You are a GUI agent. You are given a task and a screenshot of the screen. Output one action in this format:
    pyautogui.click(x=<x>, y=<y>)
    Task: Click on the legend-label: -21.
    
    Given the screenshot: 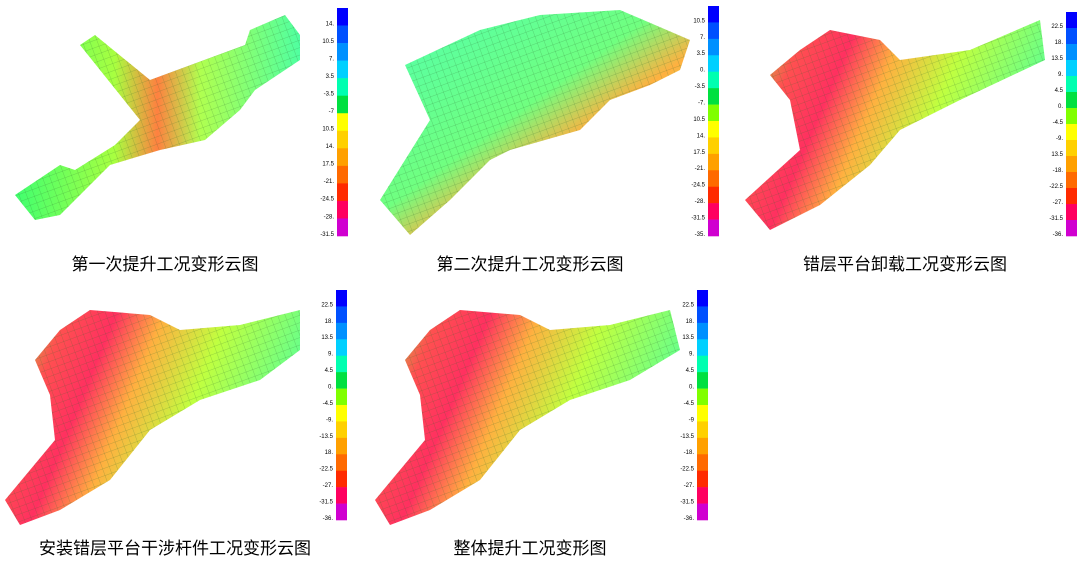 What is the action you would take?
    pyautogui.click(x=329, y=182)
    